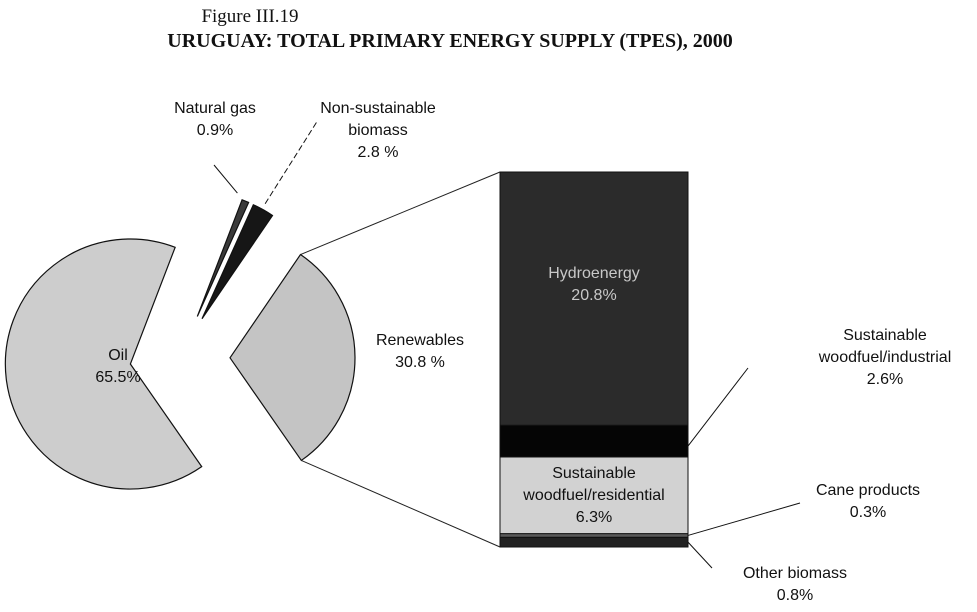 The width and height of the screenshot is (977, 612). I want to click on label-value: 30.8 %, so click(420, 362).